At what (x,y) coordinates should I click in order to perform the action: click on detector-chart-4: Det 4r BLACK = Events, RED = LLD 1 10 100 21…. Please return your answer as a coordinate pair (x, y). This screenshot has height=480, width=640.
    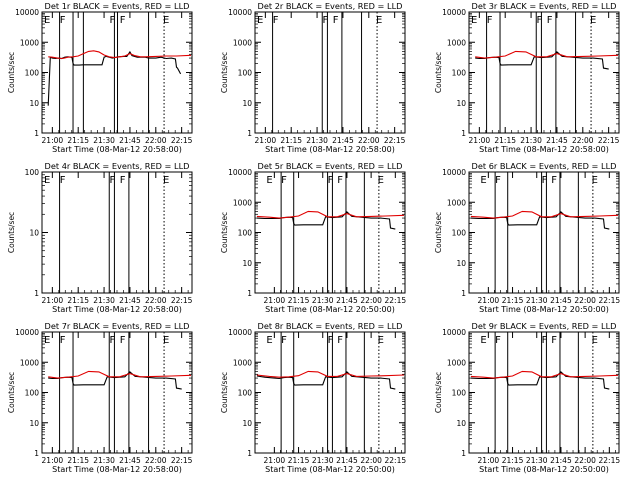
    Looking at the image, I should click on (100, 237).